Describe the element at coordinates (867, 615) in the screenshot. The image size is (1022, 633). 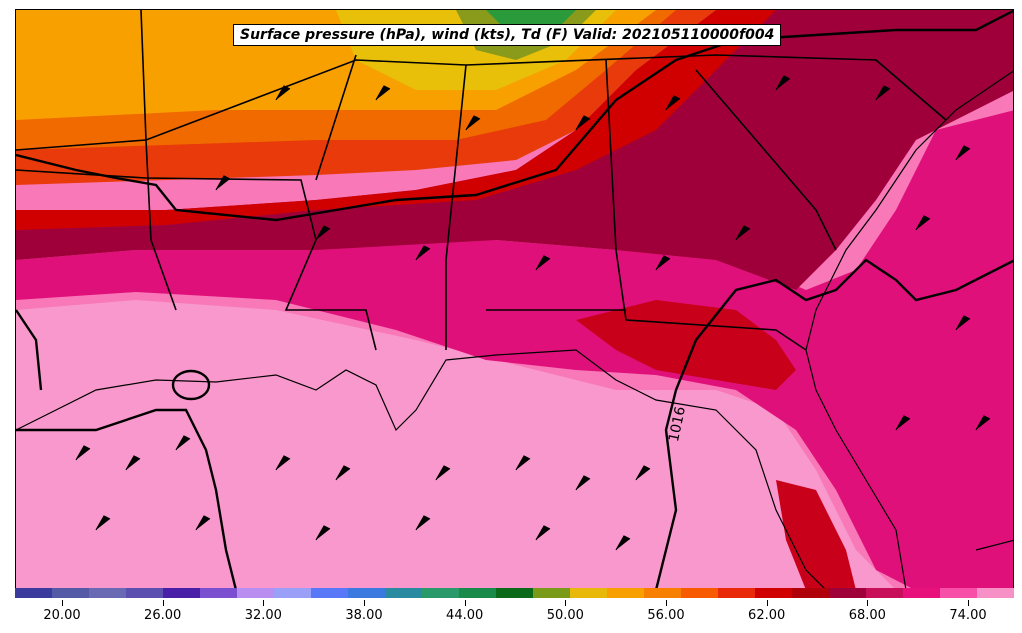
I see `colorbar-tick-label: 68.00` at that location.